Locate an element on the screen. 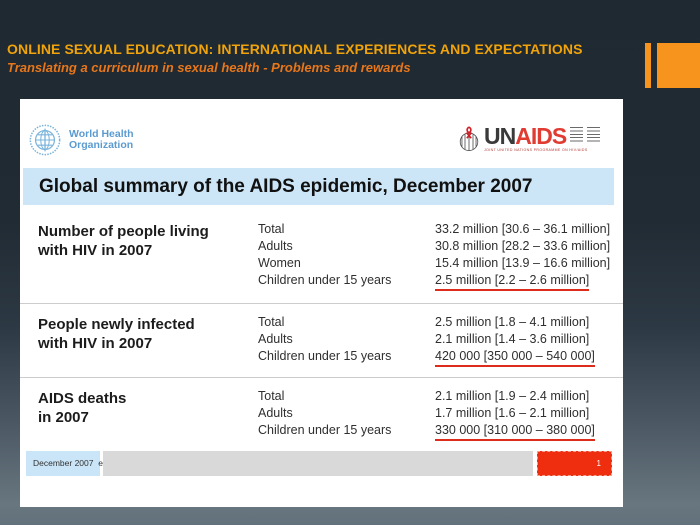 The height and width of the screenshot is (525, 700). unaids-emblem-icon is located at coordinates (469, 138).